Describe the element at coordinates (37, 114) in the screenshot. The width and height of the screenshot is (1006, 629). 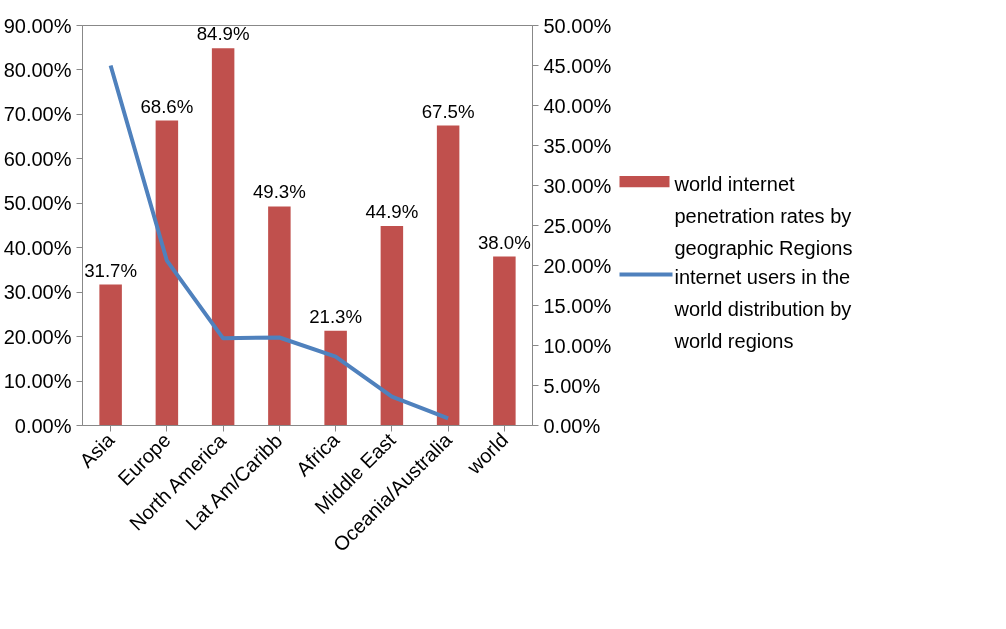
I see `y-tick-label: 70.00%` at that location.